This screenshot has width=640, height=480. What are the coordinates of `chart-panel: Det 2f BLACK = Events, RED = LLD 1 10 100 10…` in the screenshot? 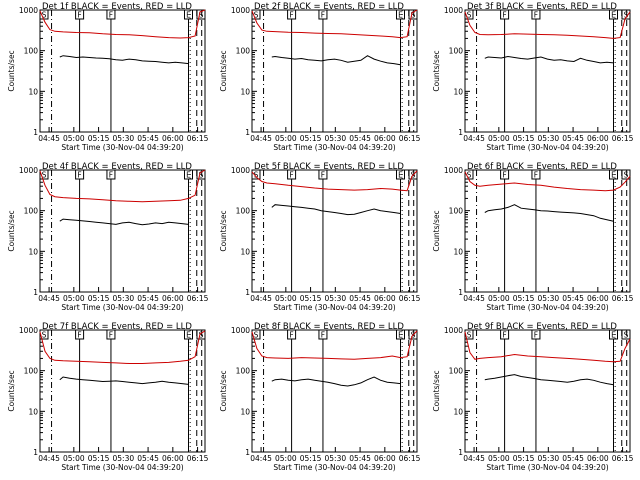 It's located at (320, 77).